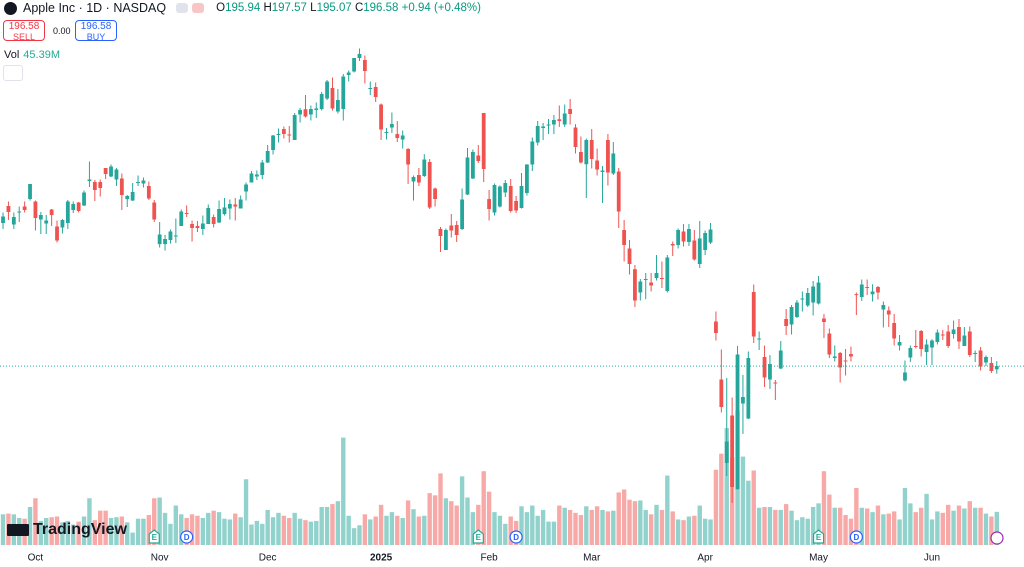 This screenshot has width=1024, height=567. What do you see at coordinates (24, 37) in the screenshot?
I see `label: SELL` at bounding box center [24, 37].